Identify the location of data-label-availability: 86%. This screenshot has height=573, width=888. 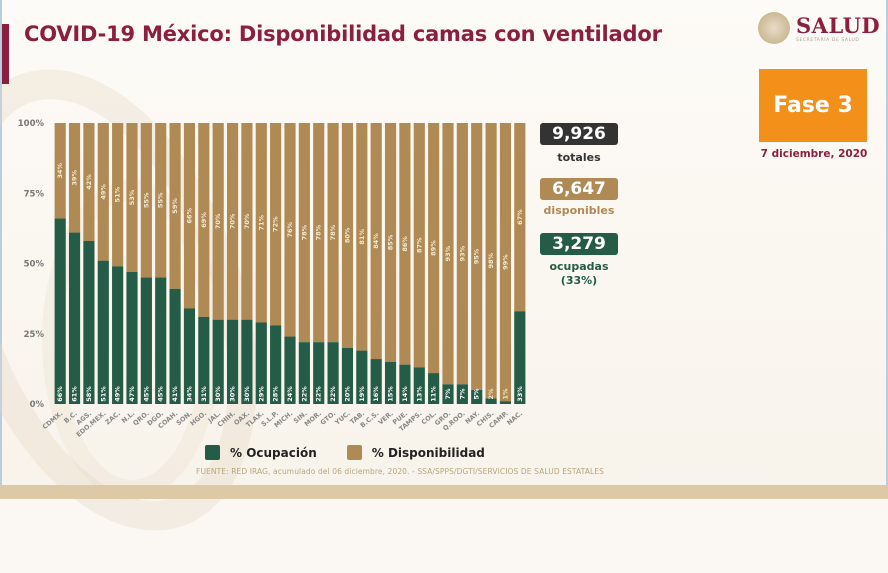
(405, 244).